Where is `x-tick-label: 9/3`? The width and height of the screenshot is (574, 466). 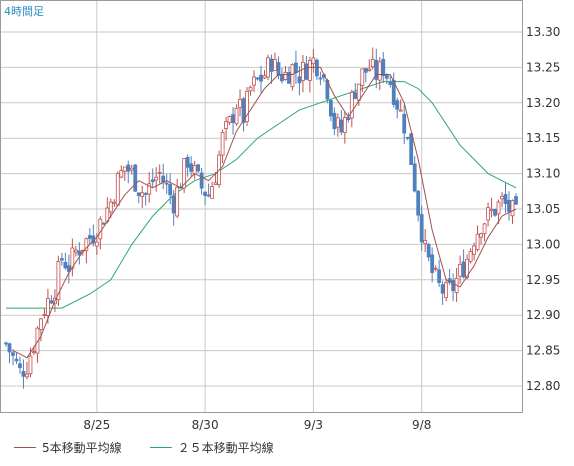
x-tick-label: 9/3 is located at coordinates (313, 425).